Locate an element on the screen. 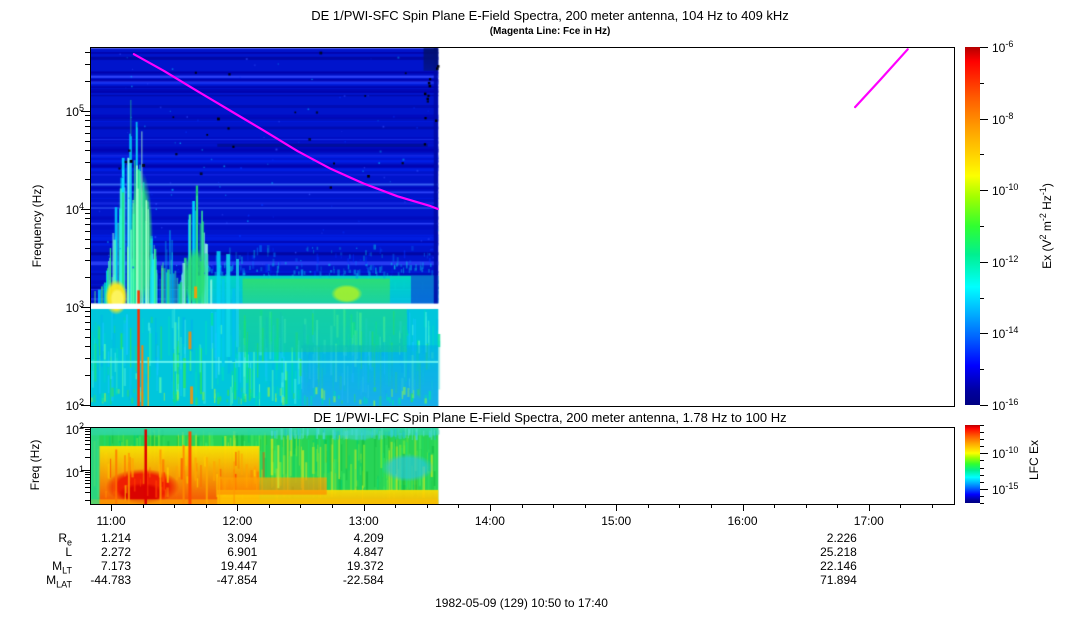  ephemeris-value: 22.146 is located at coordinates (838, 566).